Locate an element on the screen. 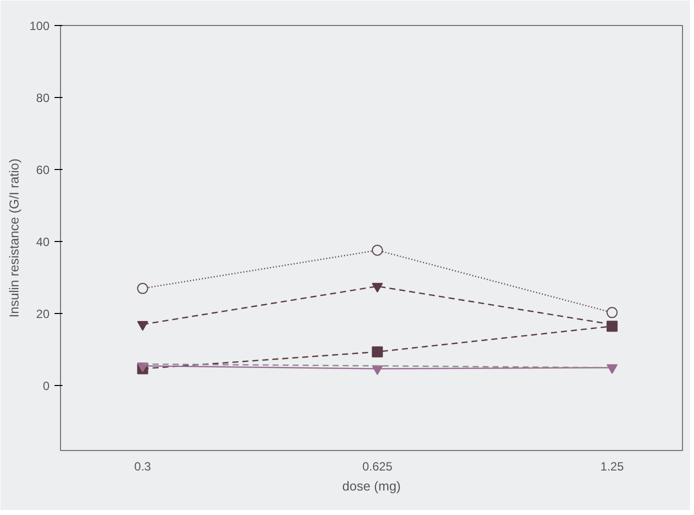 The height and width of the screenshot is (515, 694). x-tick-label: 1.25 is located at coordinates (612, 467).